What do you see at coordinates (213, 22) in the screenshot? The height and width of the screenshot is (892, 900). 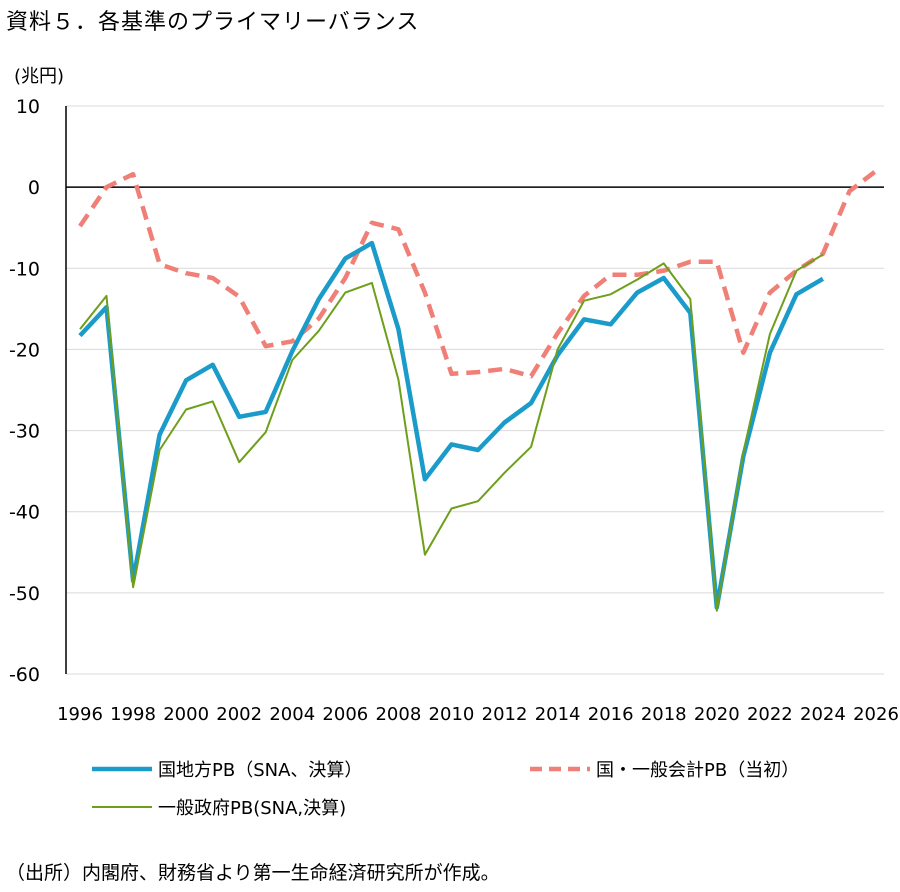 I see `chart-title: 資料５．各基準のプライマリーバランス` at bounding box center [213, 22].